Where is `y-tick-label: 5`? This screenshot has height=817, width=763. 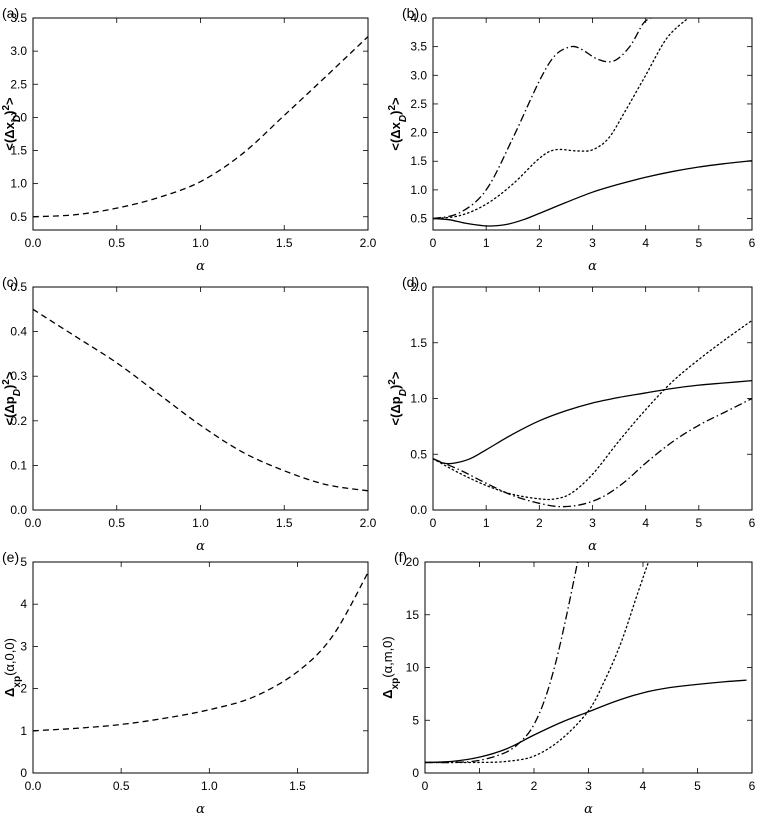
y-tick-label: 5 is located at coordinates (23, 562).